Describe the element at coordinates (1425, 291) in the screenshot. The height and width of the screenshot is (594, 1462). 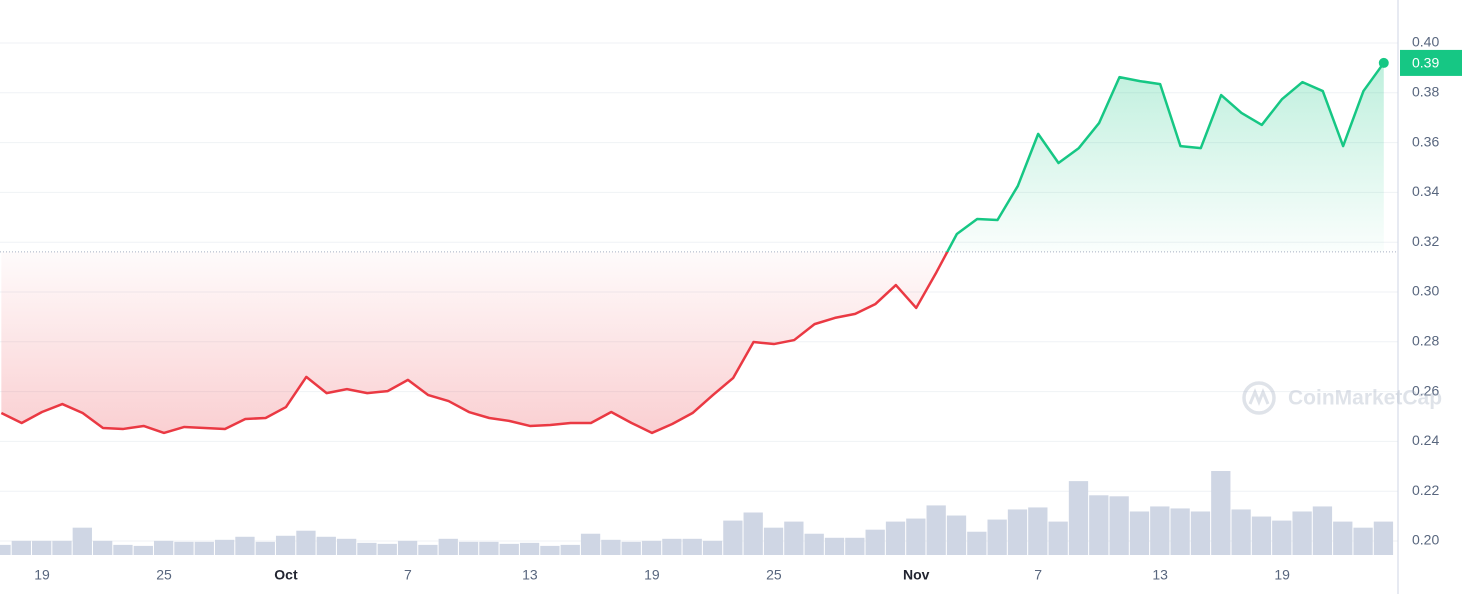
I see `y-tick-label: 0.30` at that location.